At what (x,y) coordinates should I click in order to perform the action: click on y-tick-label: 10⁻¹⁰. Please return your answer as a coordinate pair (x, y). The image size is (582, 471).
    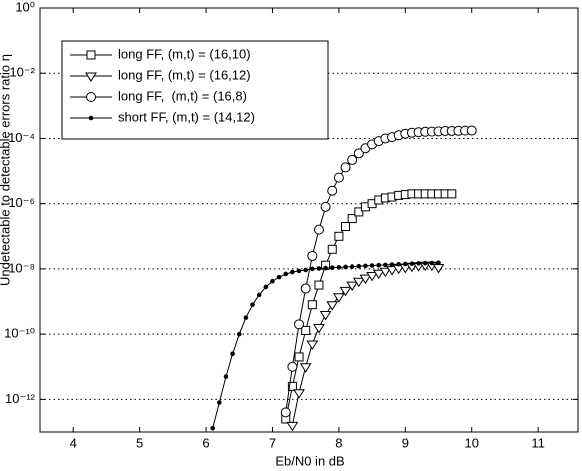
    Looking at the image, I should click on (19, 333).